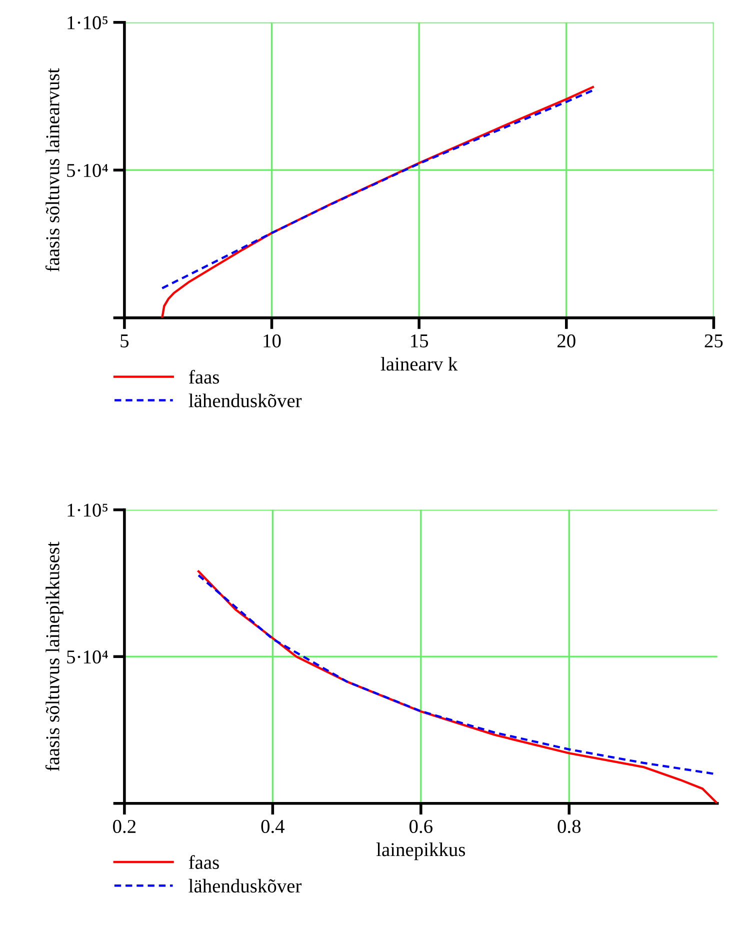 The image size is (732, 932). Describe the element at coordinates (569, 827) in the screenshot. I see `x-tick-label: 0.8` at that location.